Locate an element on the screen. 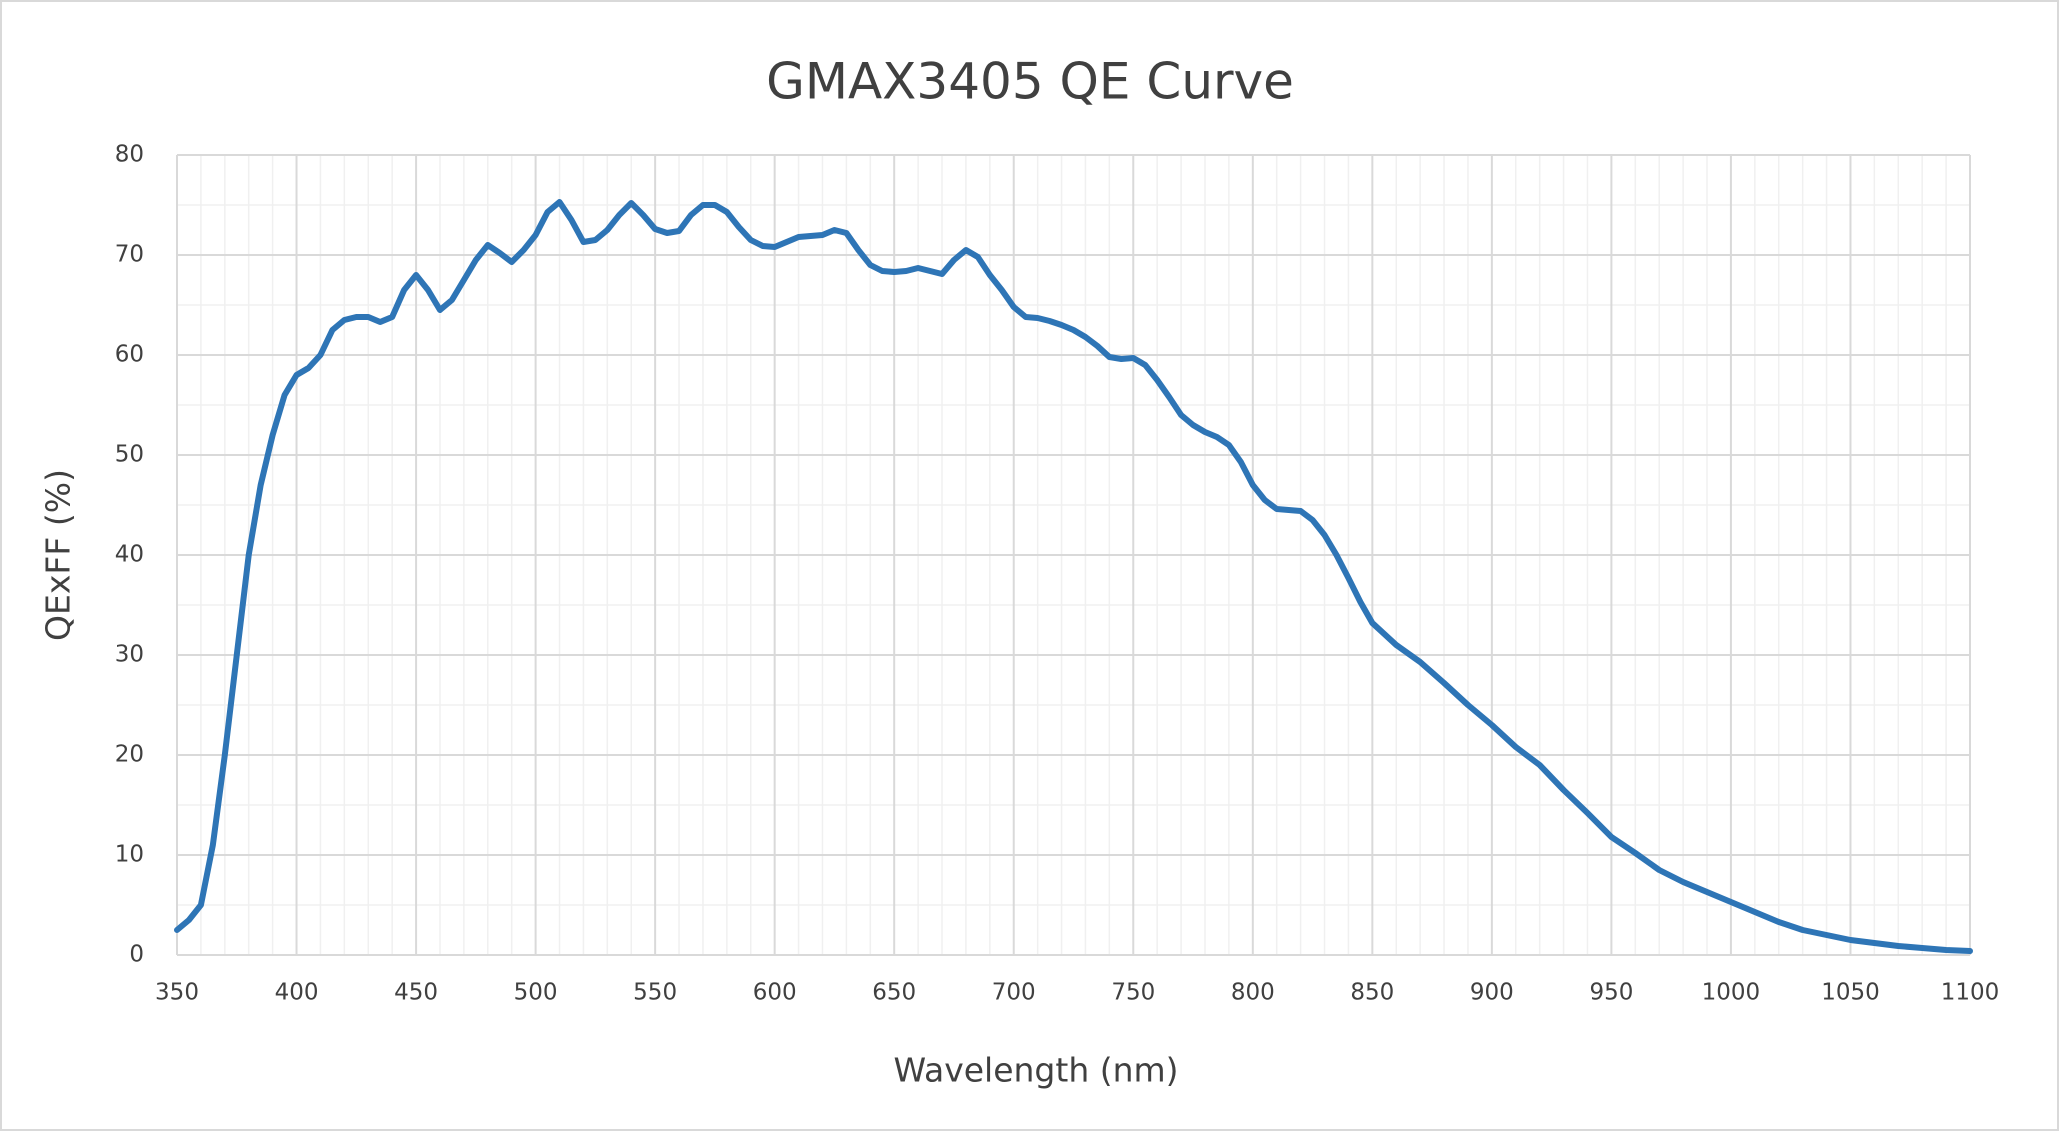 The height and width of the screenshot is (1131, 2059). x-tick-label: 650 is located at coordinates (894, 993).